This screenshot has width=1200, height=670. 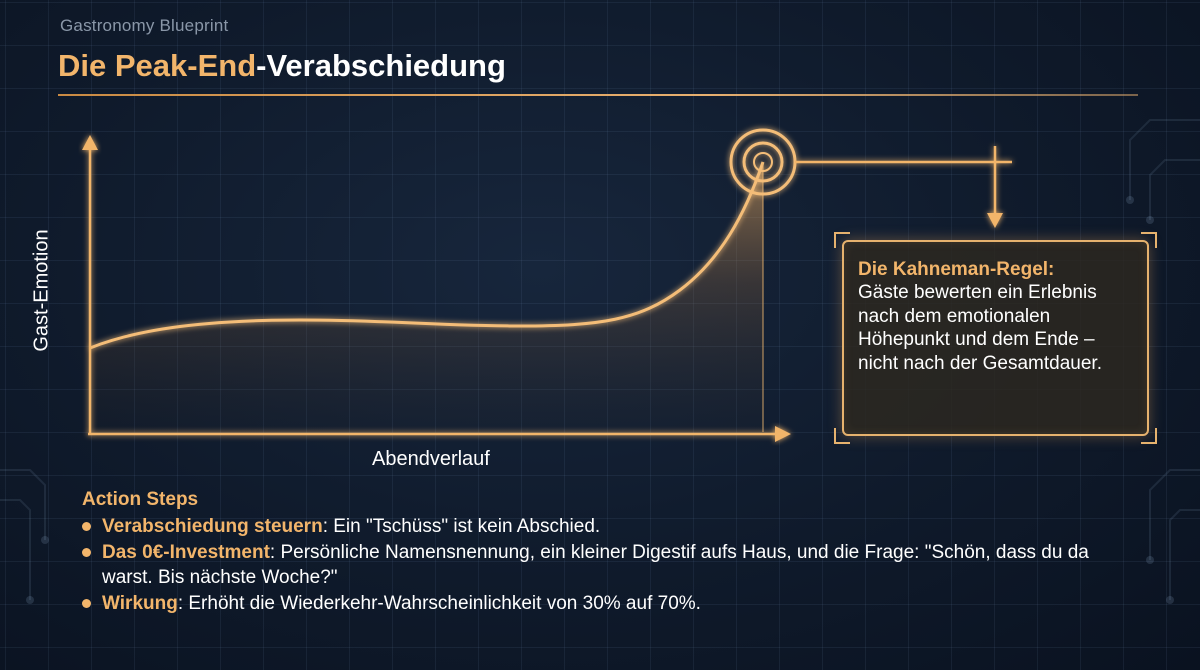 What do you see at coordinates (140, 603) in the screenshot?
I see `step-lead: Wirkung` at bounding box center [140, 603].